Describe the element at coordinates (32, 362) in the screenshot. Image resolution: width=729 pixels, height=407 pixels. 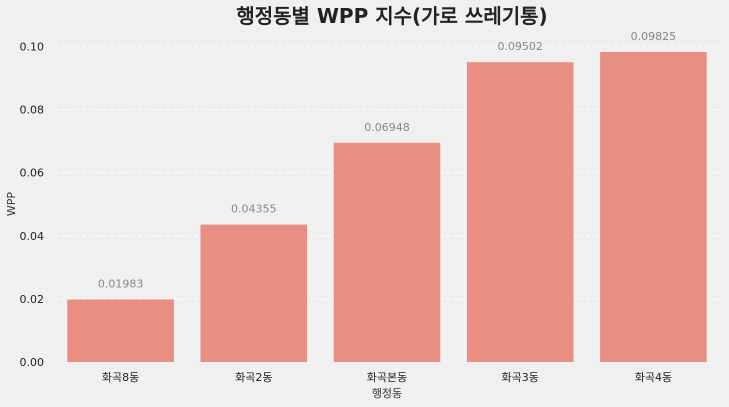
I see `y-tick-label: 0.00` at that location.